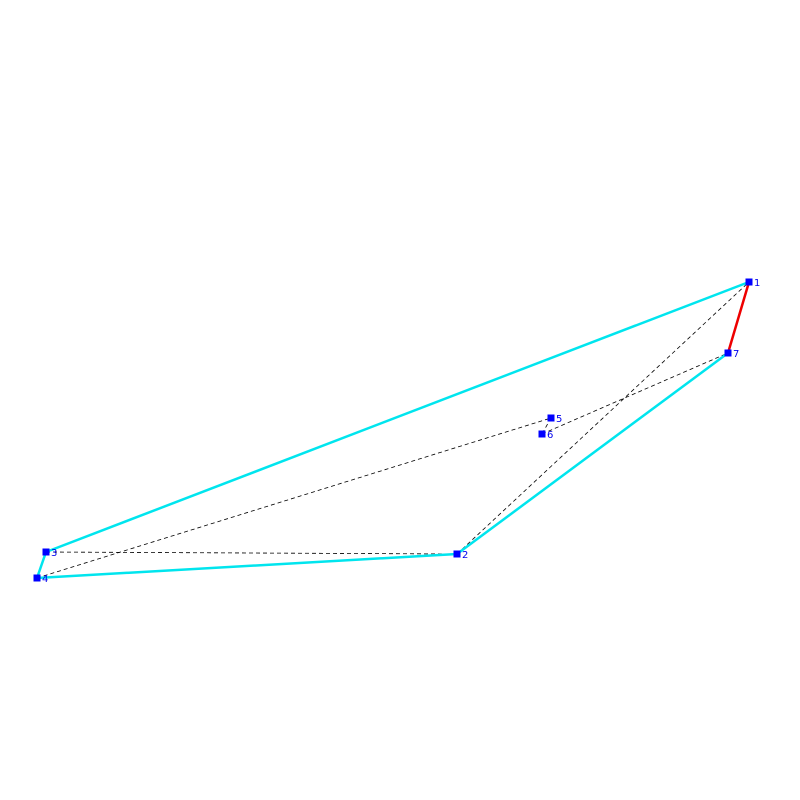 The height and width of the screenshot is (800, 800). I want to click on point-label-1: 1, so click(757, 283).